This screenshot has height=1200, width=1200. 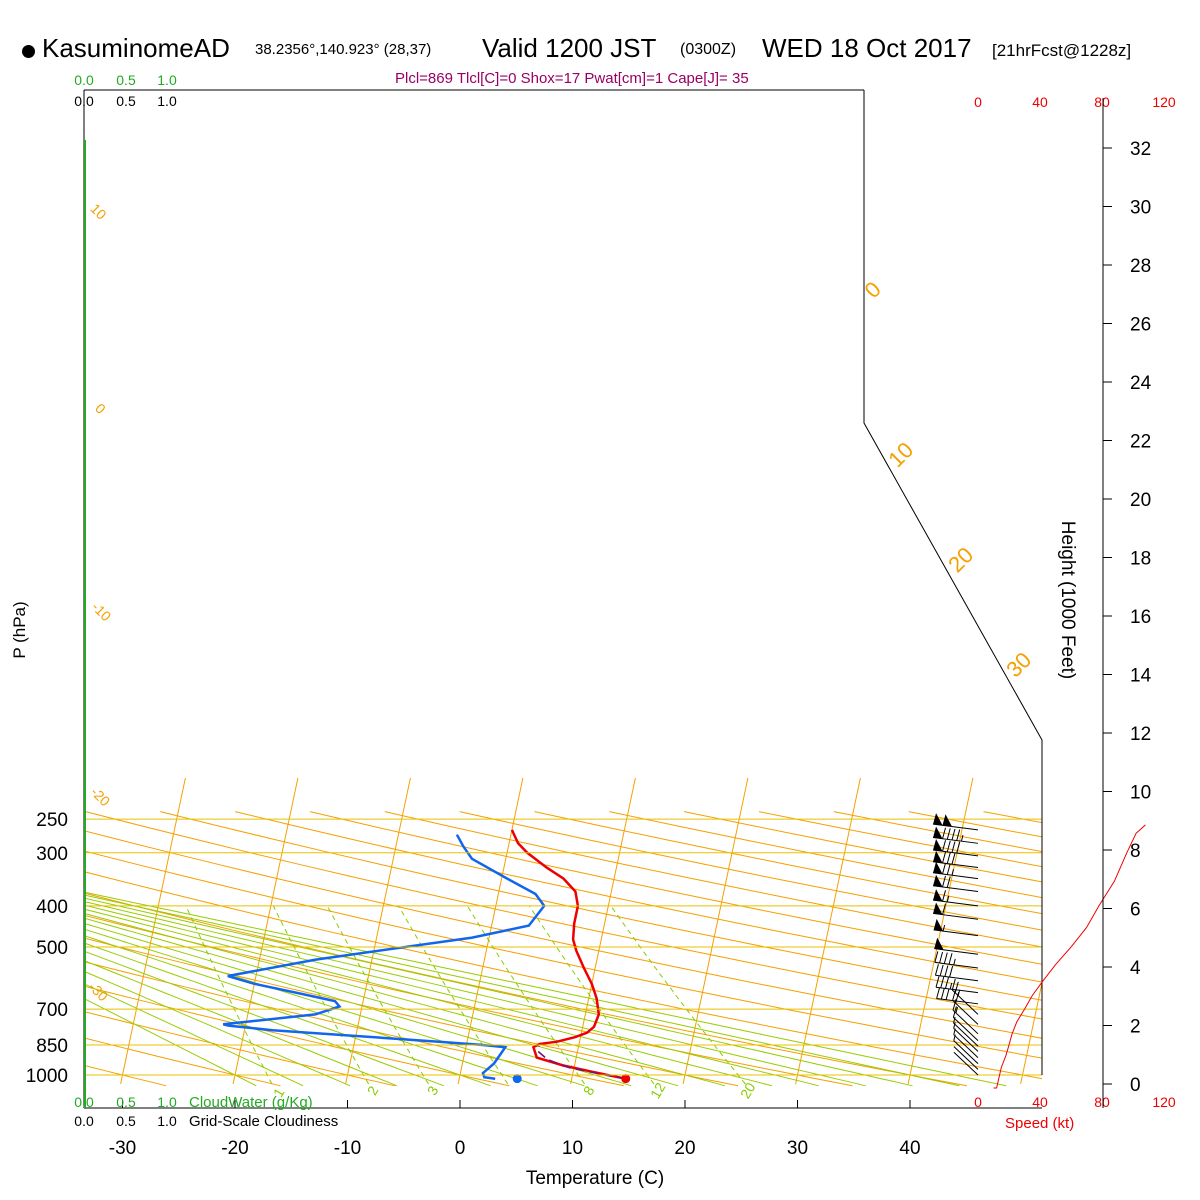 What do you see at coordinates (52, 820) in the screenshot?
I see `pressure-tick-label: 250` at bounding box center [52, 820].